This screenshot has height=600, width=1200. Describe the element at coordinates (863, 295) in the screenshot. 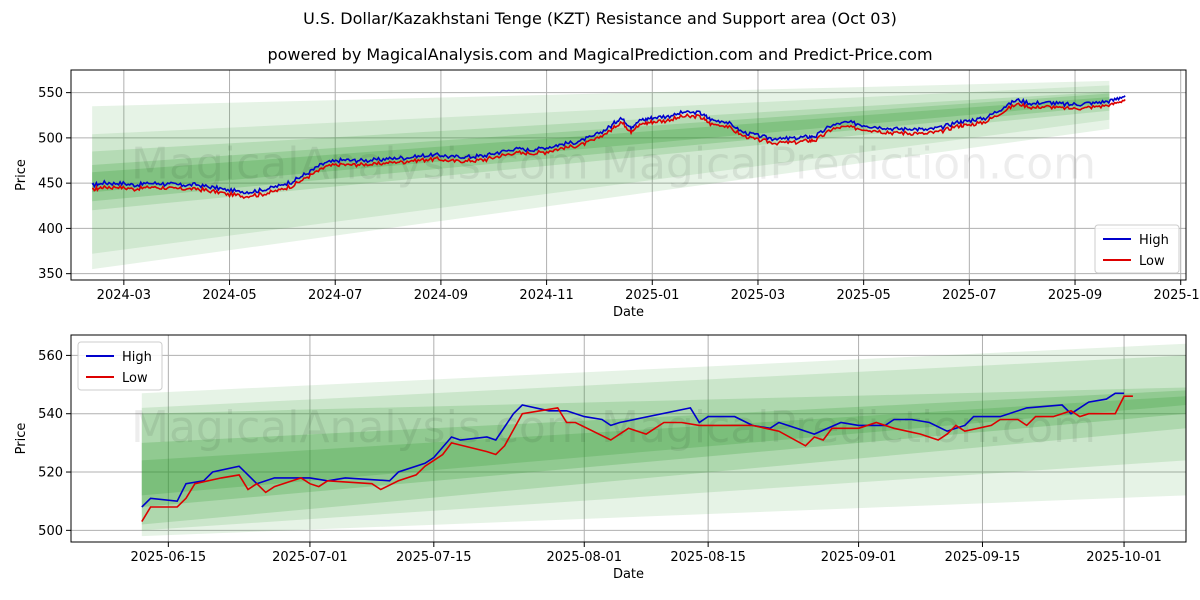

I see `x-tick-label: 2025-05` at that location.